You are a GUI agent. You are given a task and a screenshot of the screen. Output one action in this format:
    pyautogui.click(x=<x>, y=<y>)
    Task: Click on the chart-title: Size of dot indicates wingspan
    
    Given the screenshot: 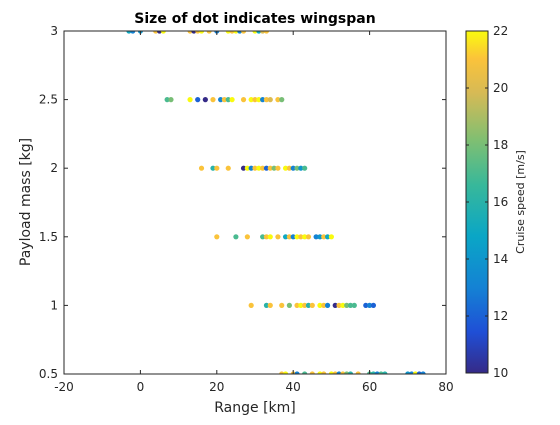 What is the action you would take?
    pyautogui.click(x=254, y=19)
    